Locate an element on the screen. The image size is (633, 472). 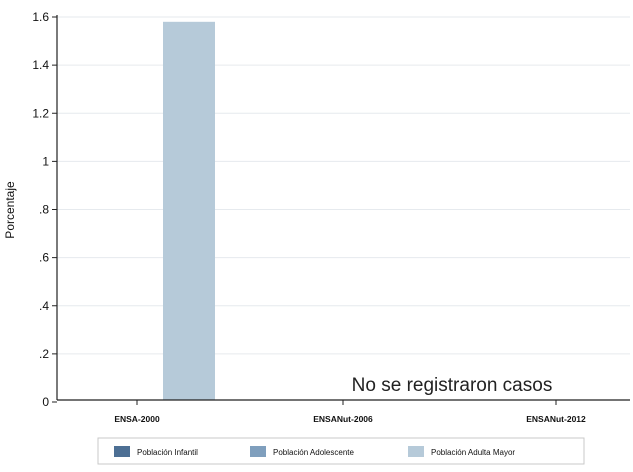
y-tick-label: .4 is located at coordinates (44, 306).